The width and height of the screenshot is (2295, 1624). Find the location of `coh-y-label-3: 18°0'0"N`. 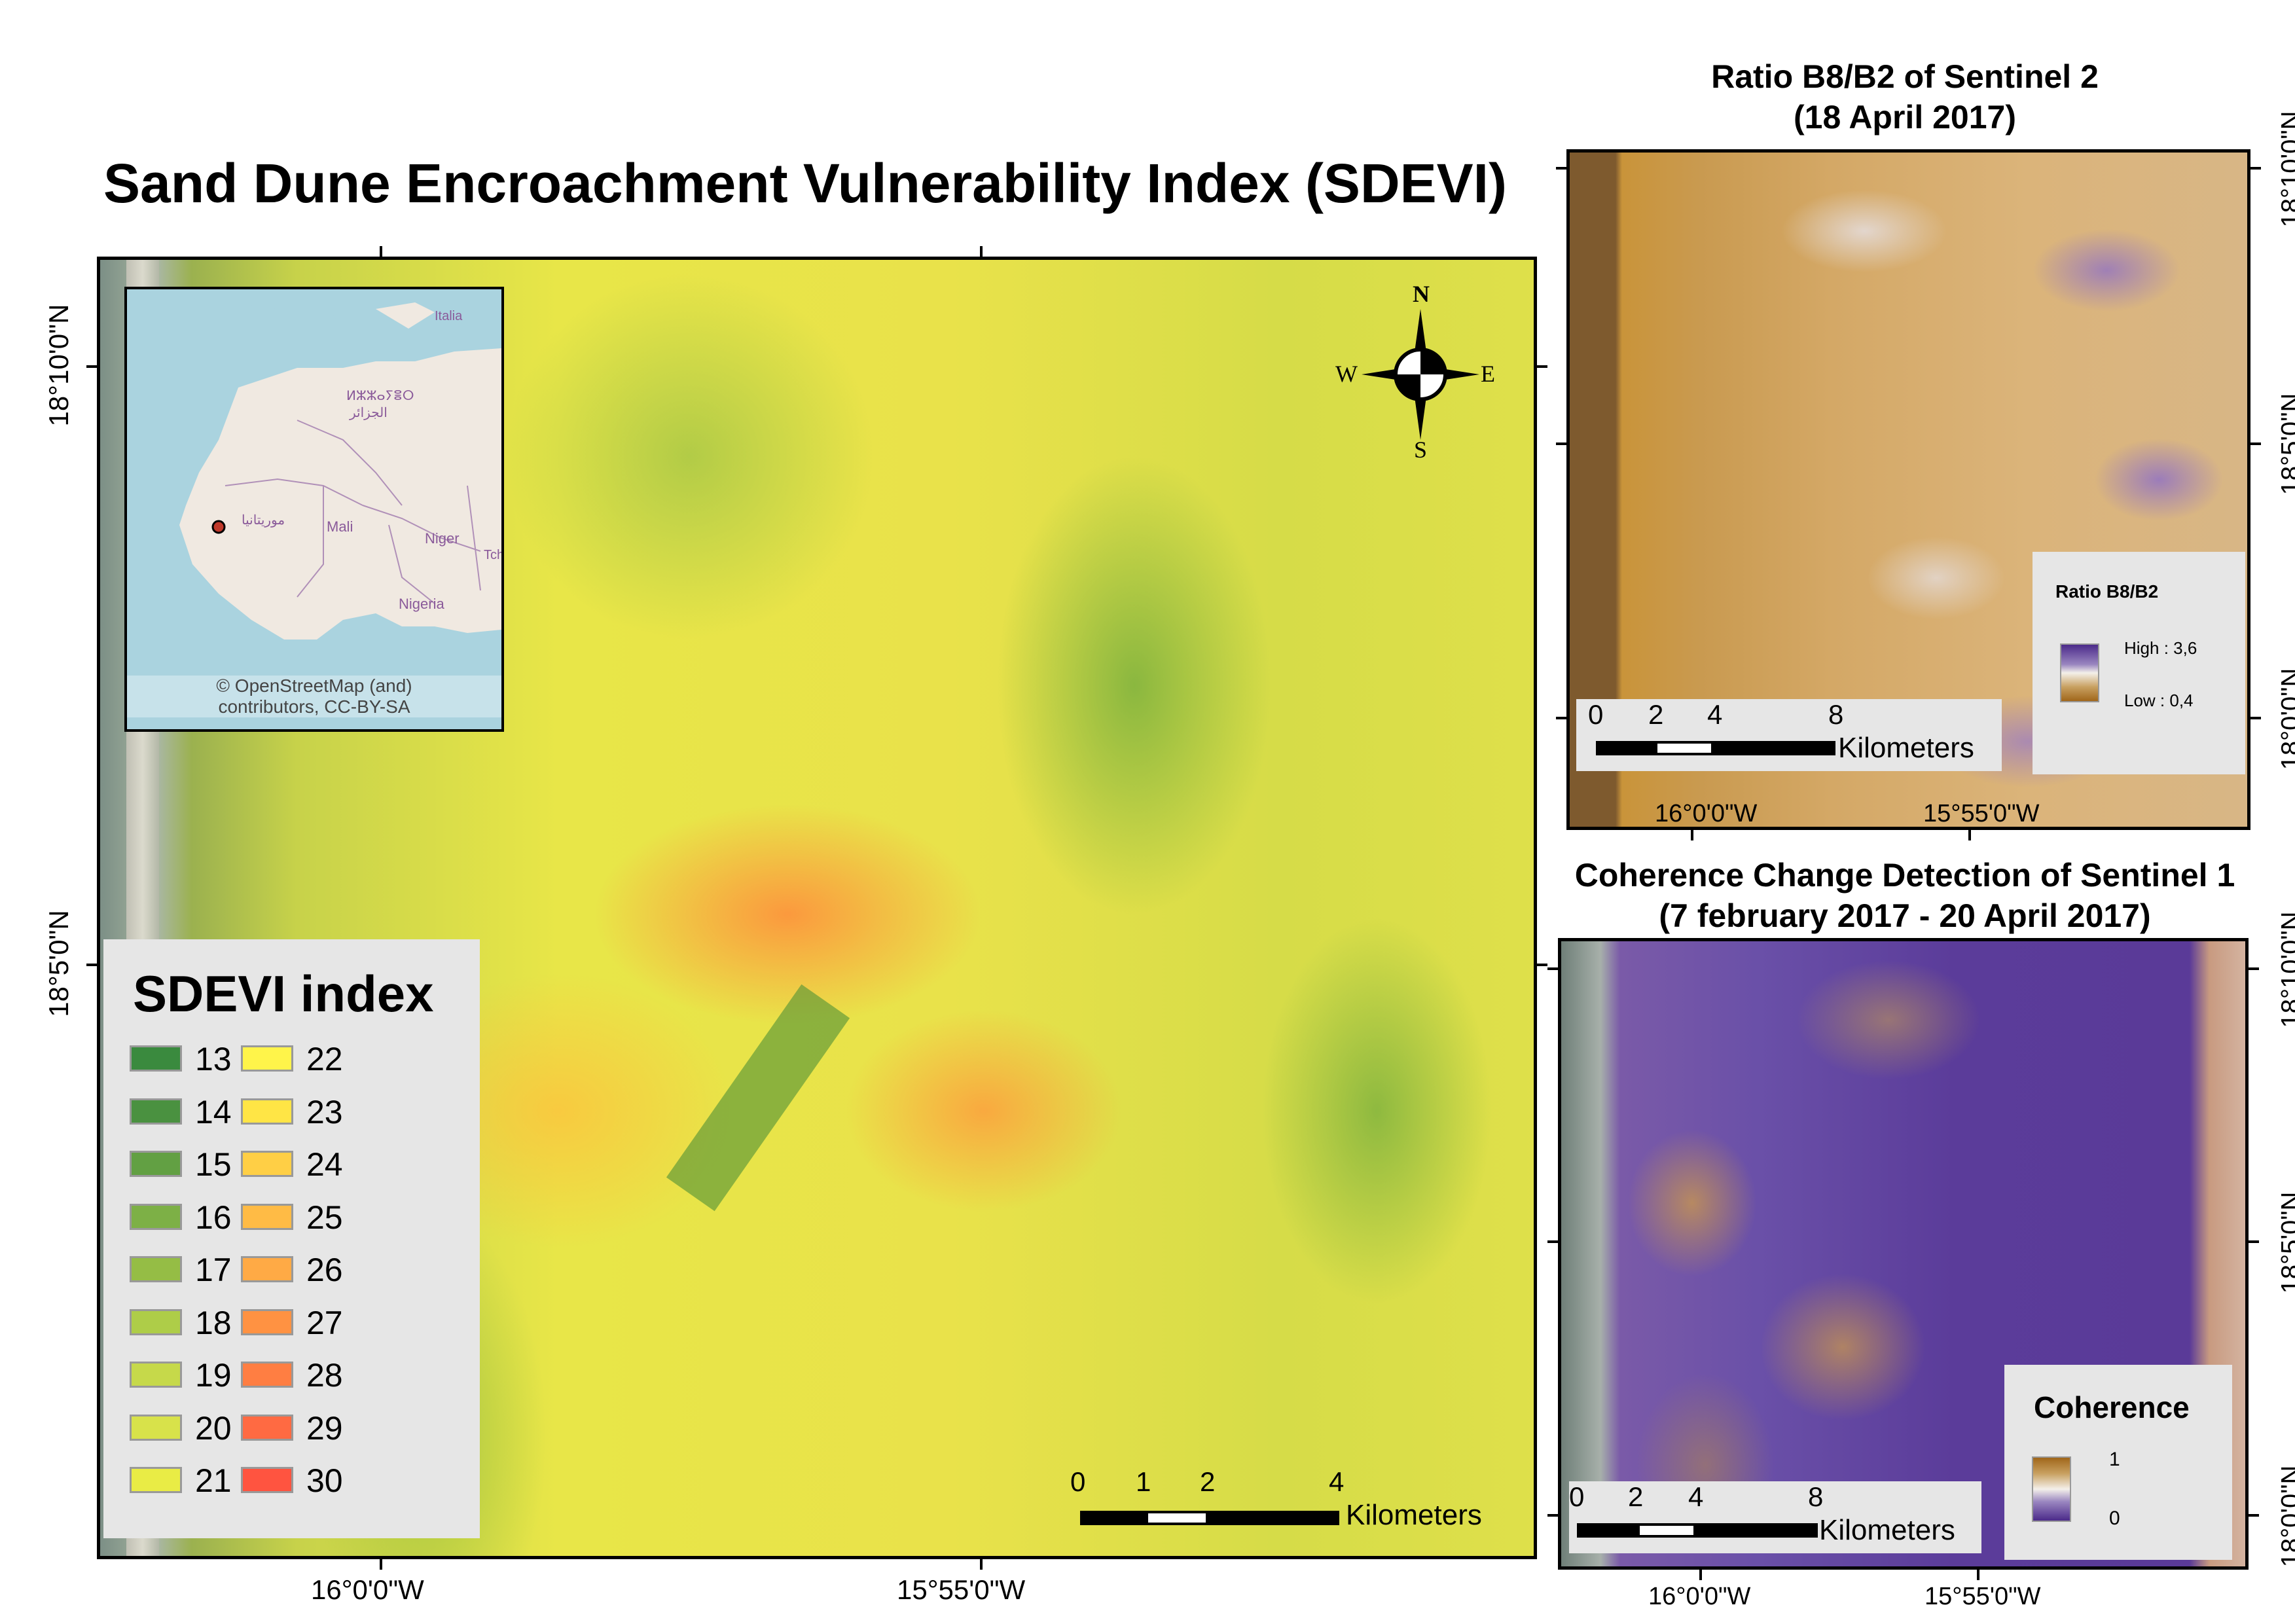

coh-y-label-3: 18°0'0"N is located at coordinates (2286, 1516).